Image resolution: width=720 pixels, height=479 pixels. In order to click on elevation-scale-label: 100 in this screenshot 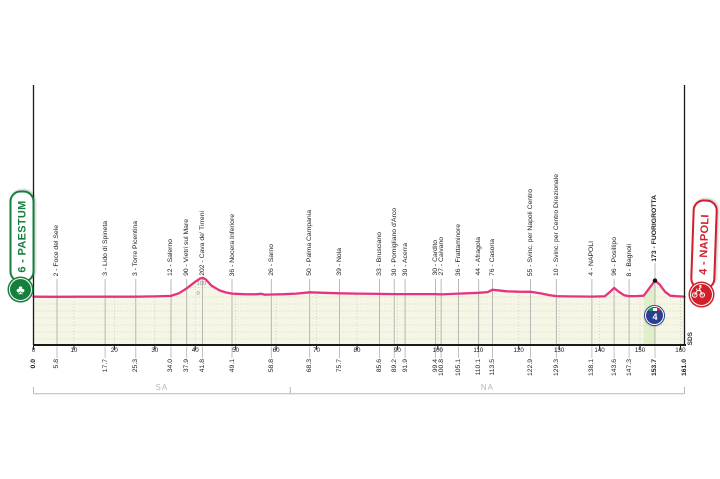, I will do `click(201, 284)`.